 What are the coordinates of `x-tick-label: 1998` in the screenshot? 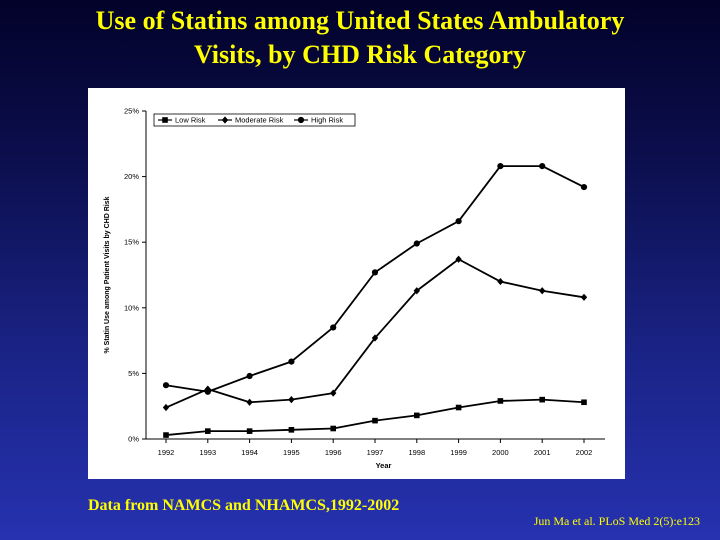 It's located at (416, 452).